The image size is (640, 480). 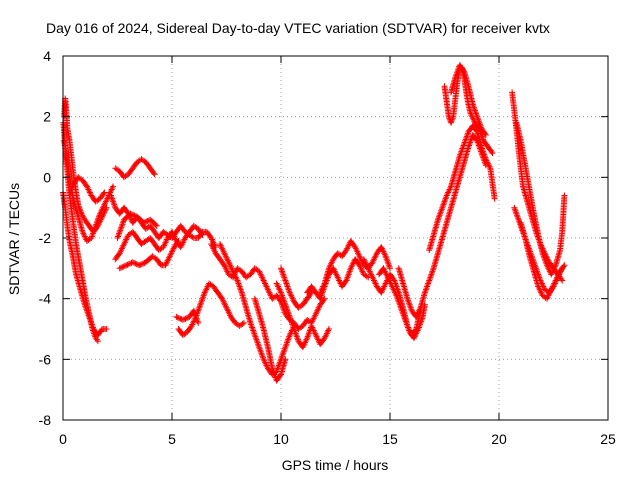 What do you see at coordinates (45, 299) in the screenshot?
I see `y-tick-label: -4` at bounding box center [45, 299].